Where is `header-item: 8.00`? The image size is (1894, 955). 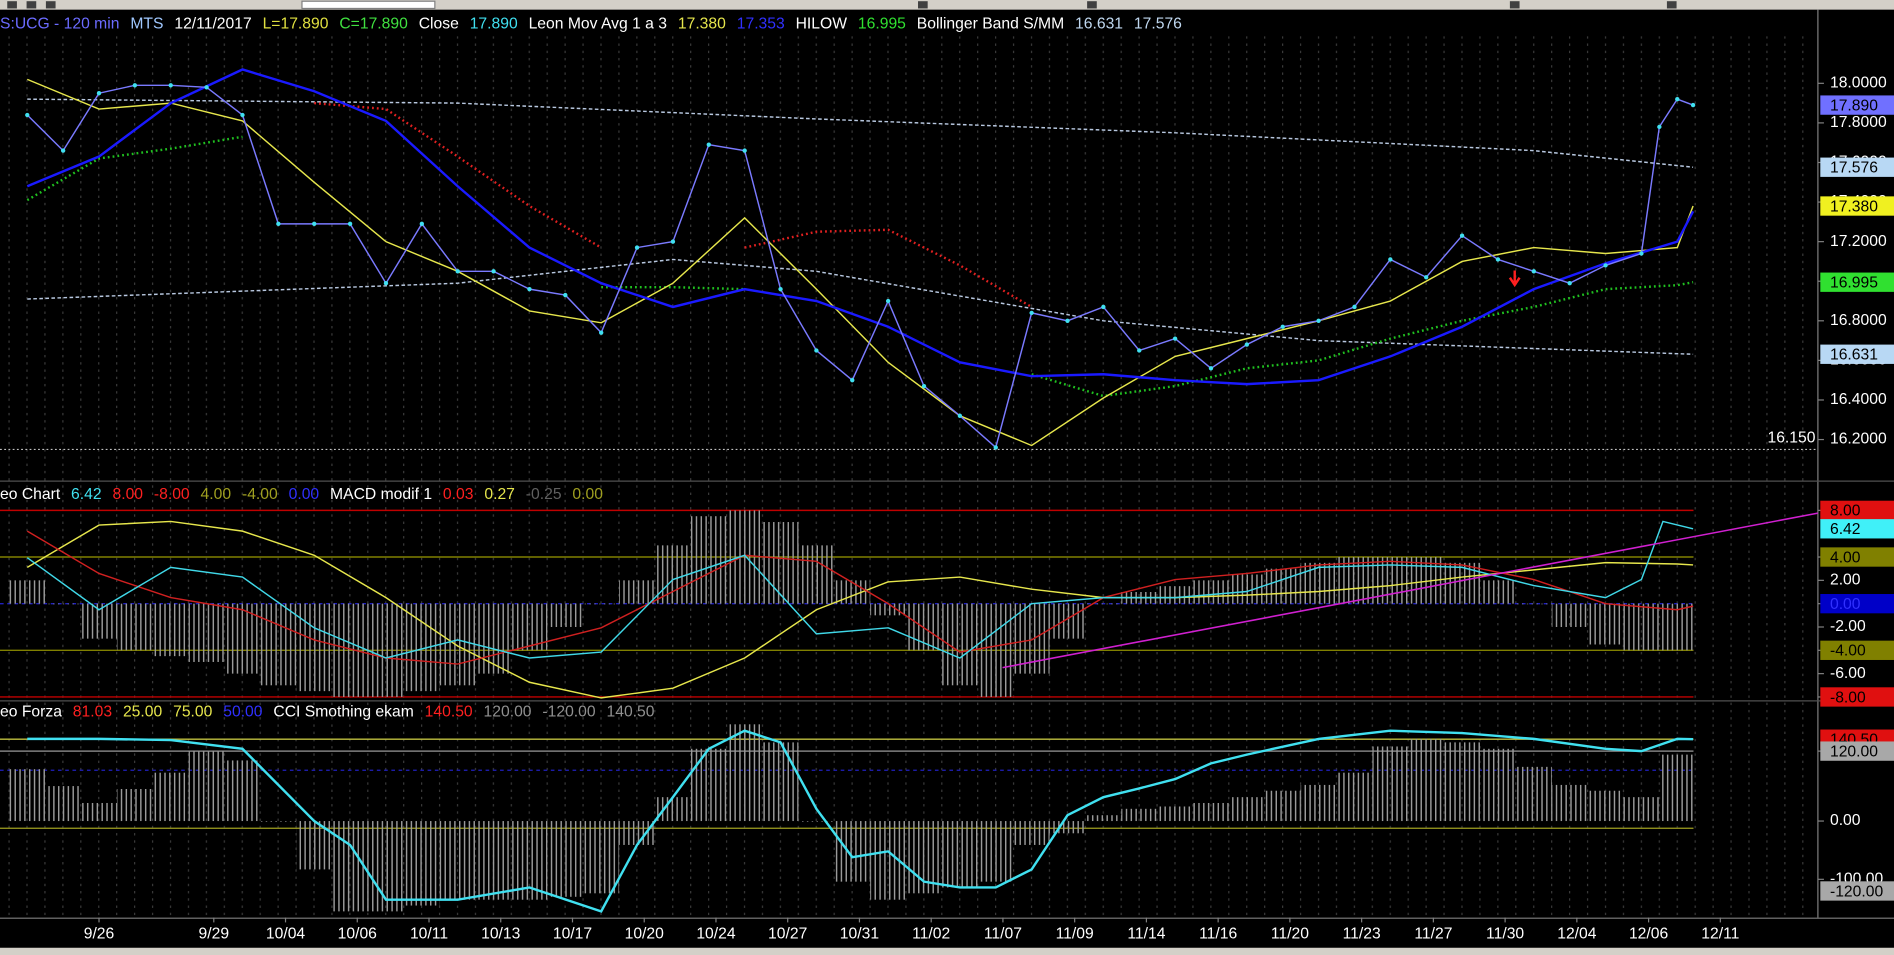
header-item: 8.00 is located at coordinates (127, 494).